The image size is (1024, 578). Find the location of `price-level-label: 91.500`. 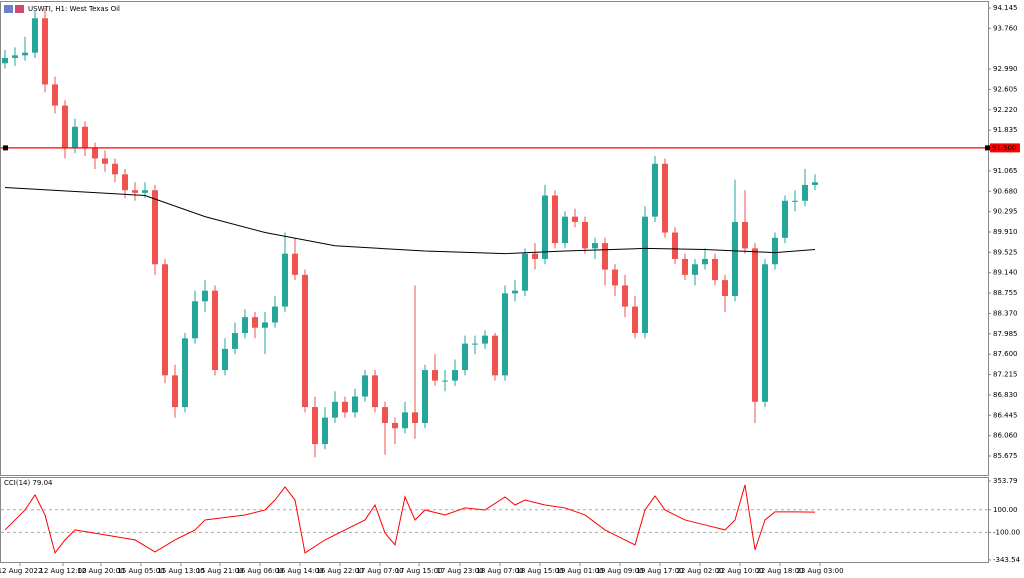

price-level-label: 91.500 is located at coordinates (1004, 148).